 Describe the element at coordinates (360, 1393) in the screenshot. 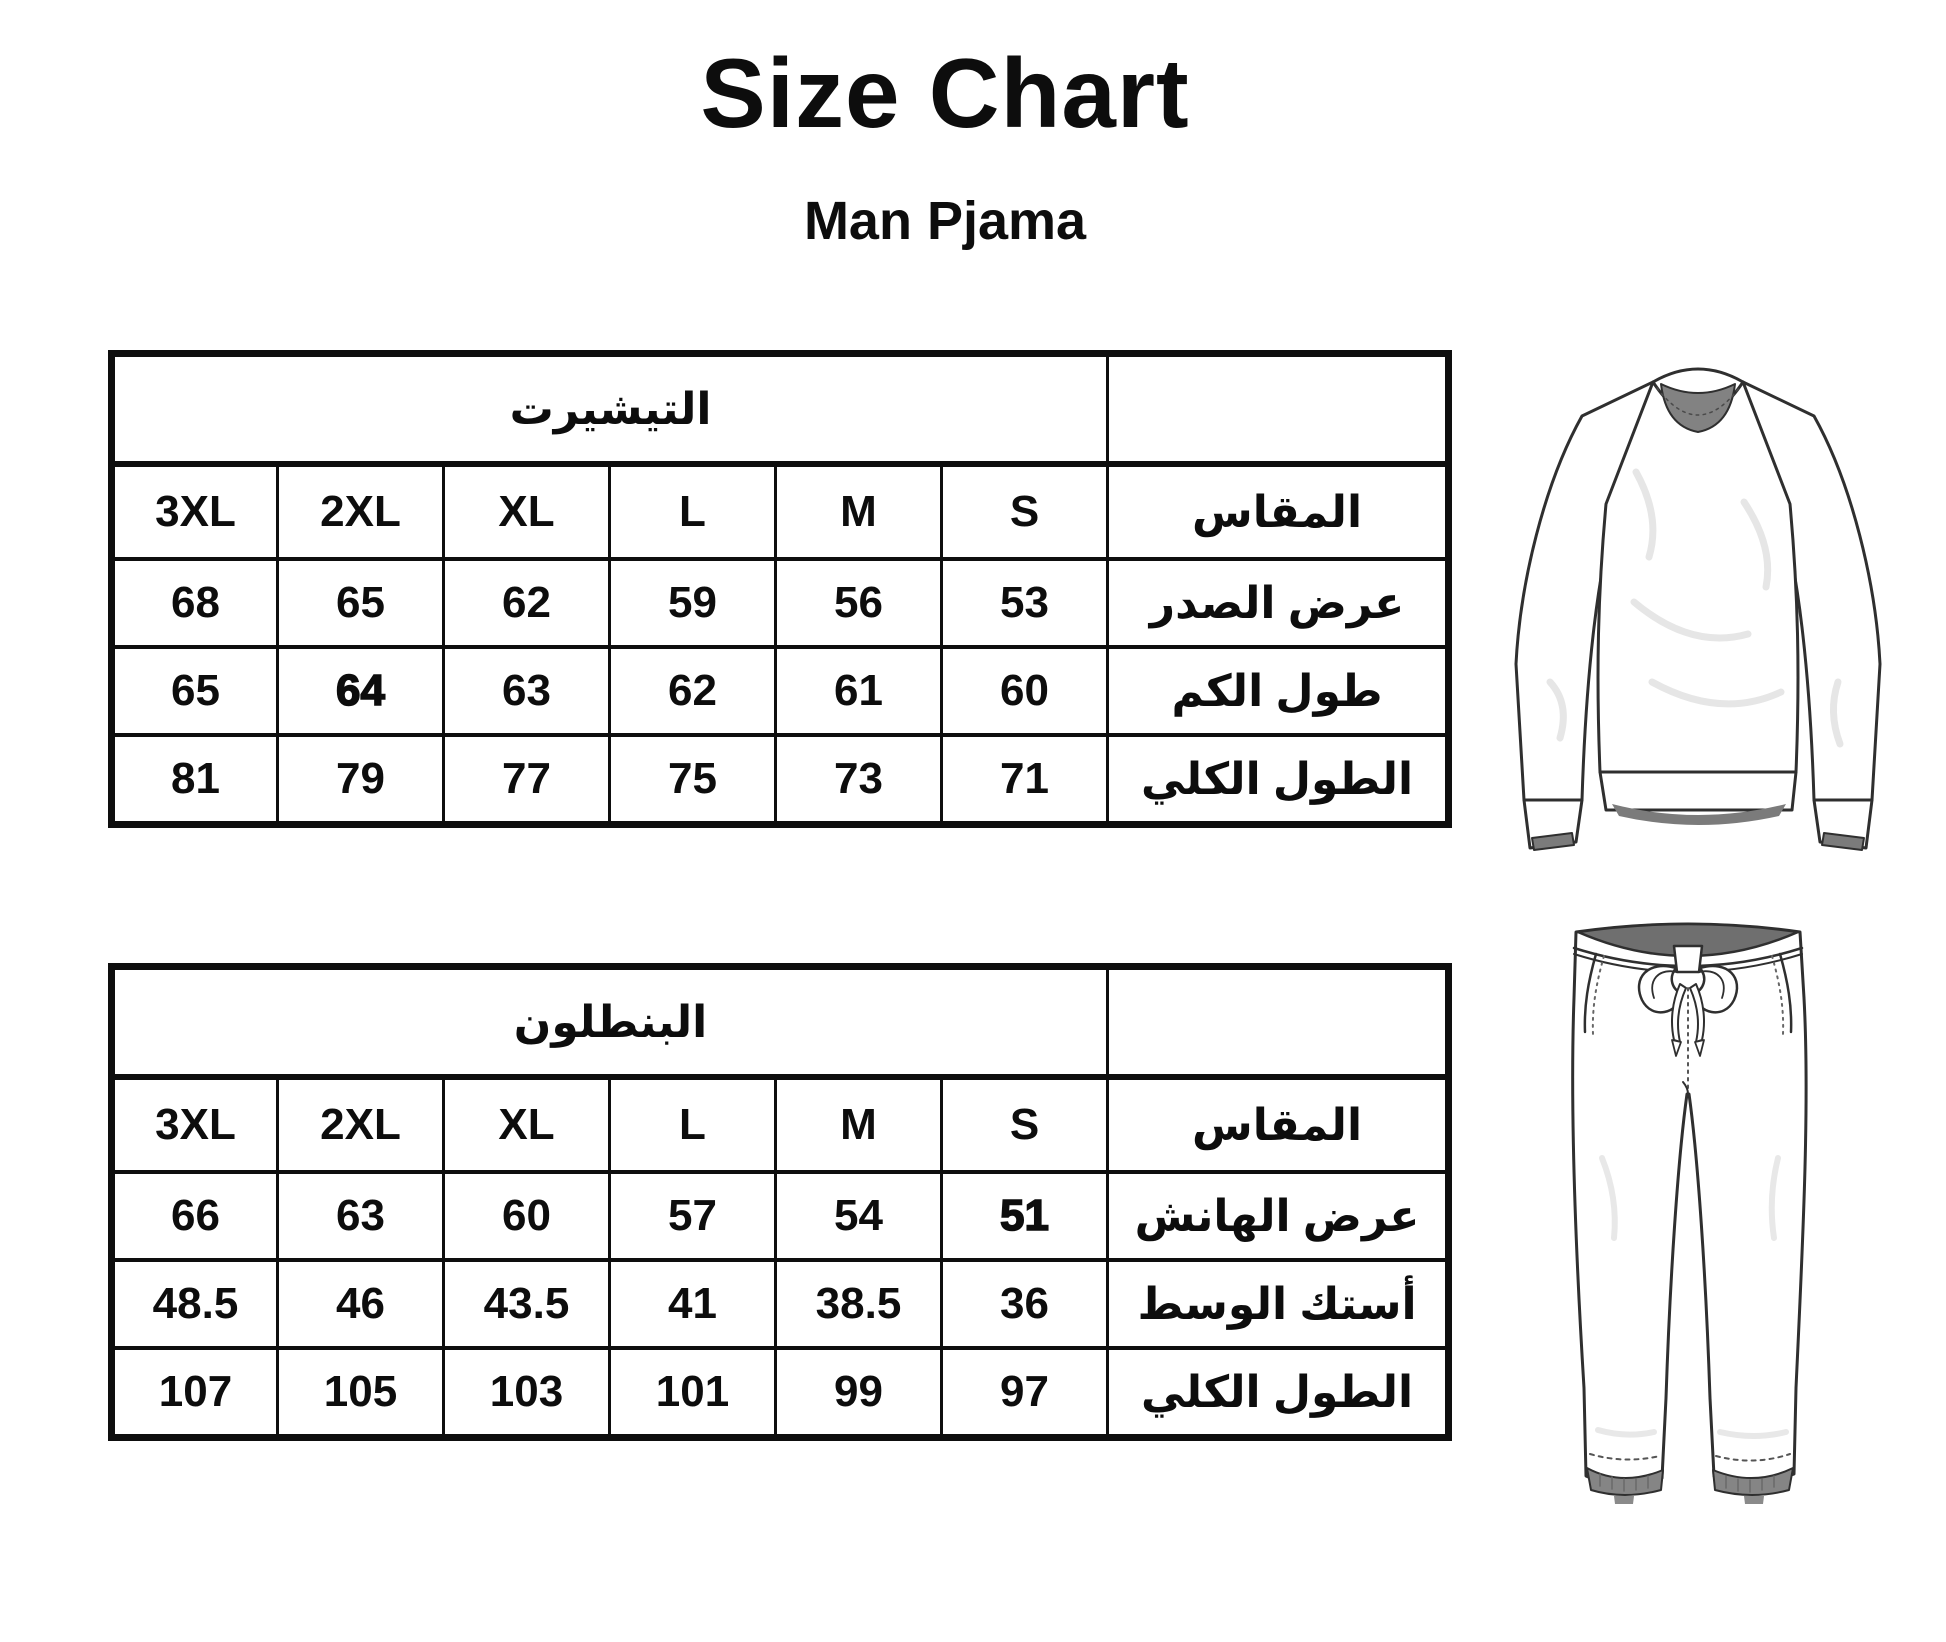

I see `value-cell: 105` at that location.